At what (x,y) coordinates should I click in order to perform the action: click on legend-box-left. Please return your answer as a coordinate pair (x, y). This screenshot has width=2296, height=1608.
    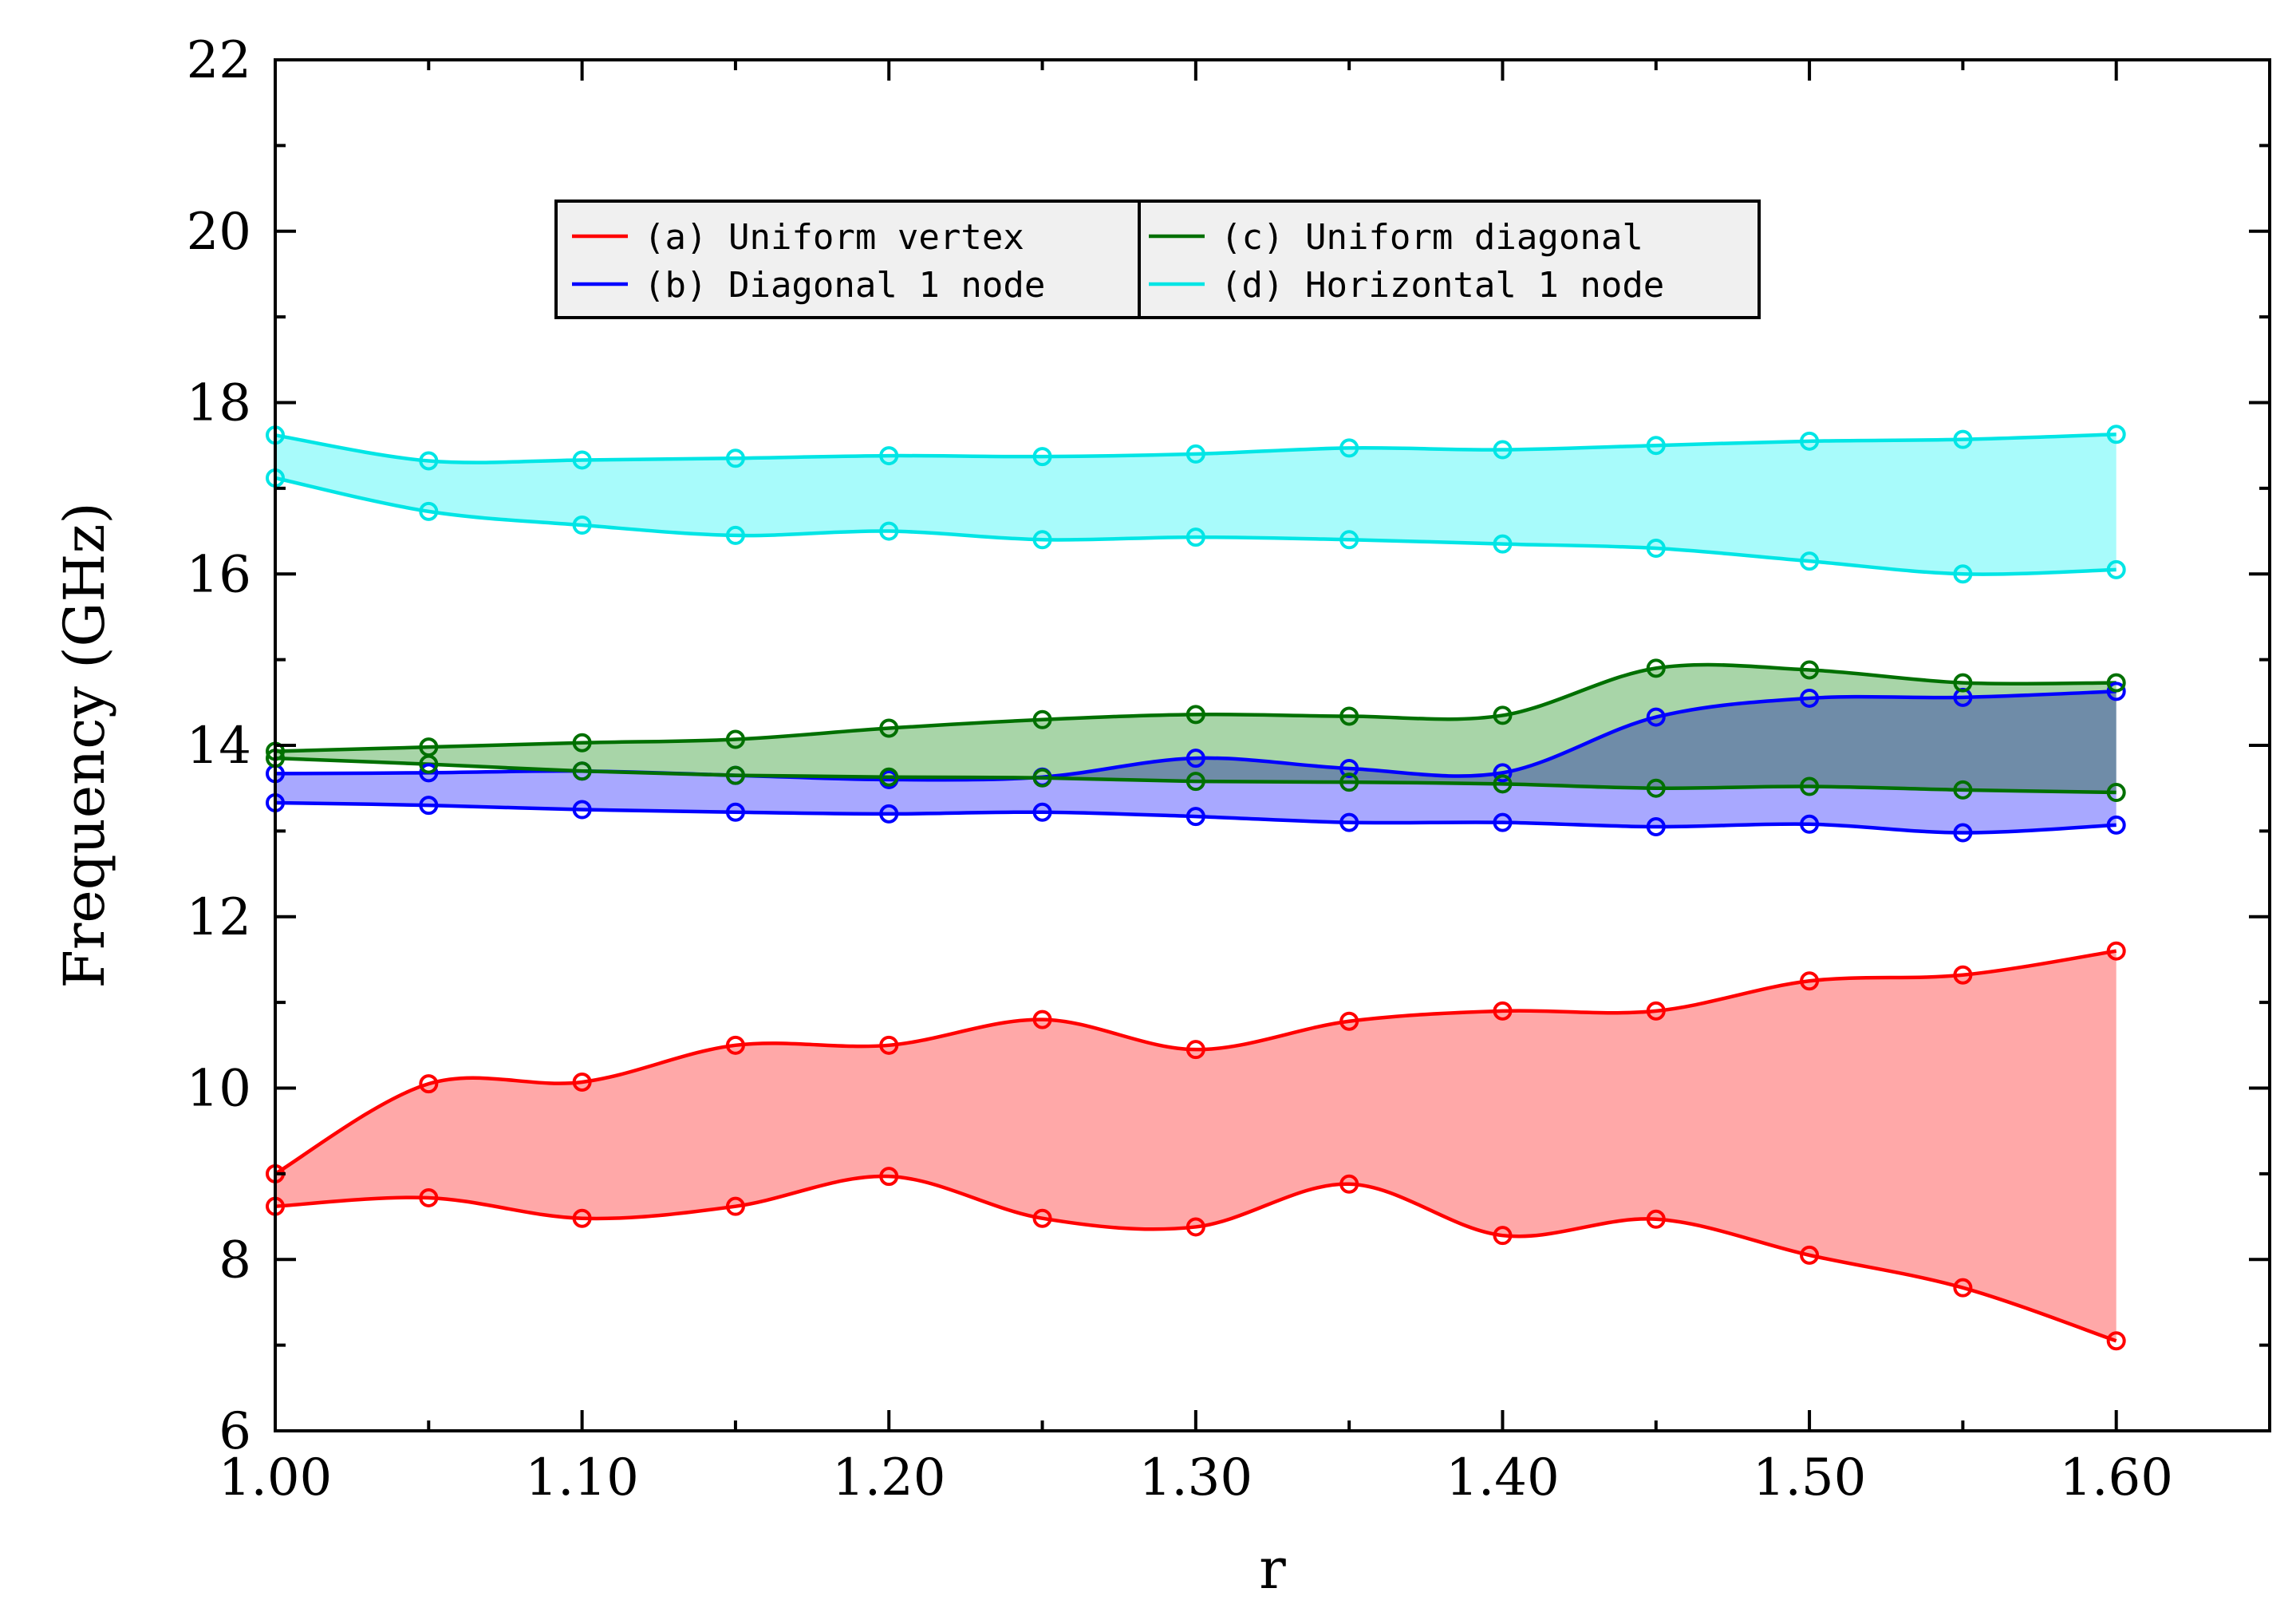
    Looking at the image, I should click on (847, 260).